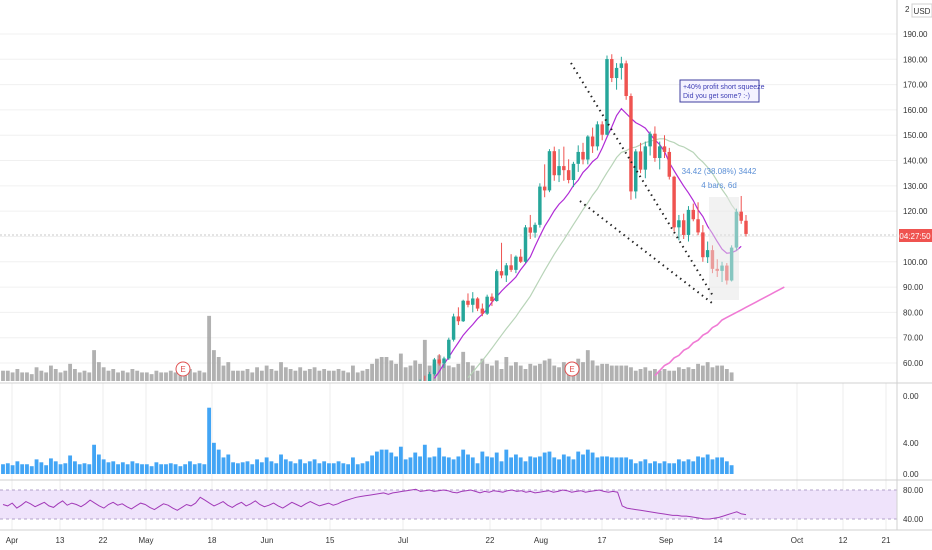  What do you see at coordinates (448, 540) in the screenshot?
I see `time-axis: Apr 13 22 May 18 Jun 15 Jul 22 Aug 17 Sep 14 Oct 12 21` at bounding box center [448, 540].